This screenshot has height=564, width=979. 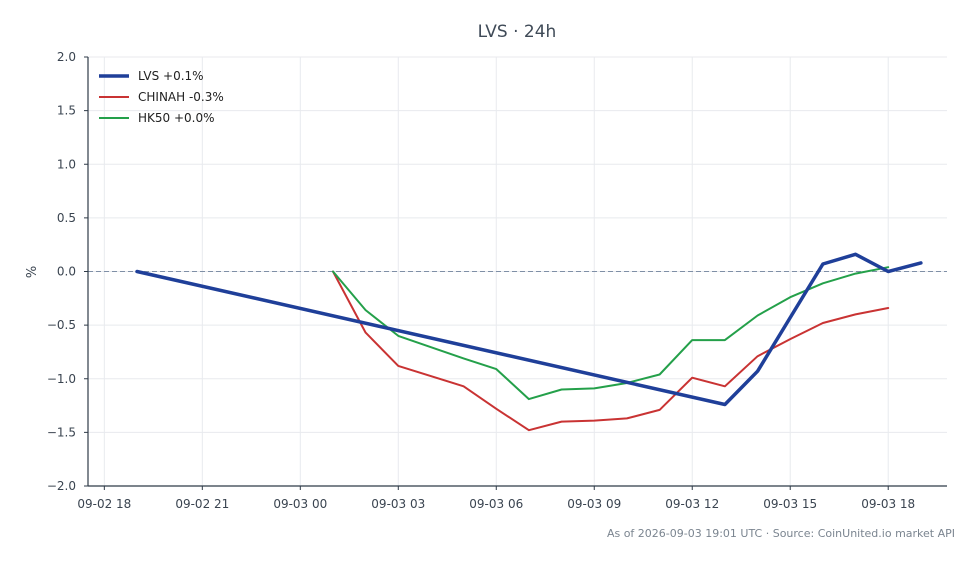 I want to click on y-tick-label: −1.5, so click(x=61, y=432).